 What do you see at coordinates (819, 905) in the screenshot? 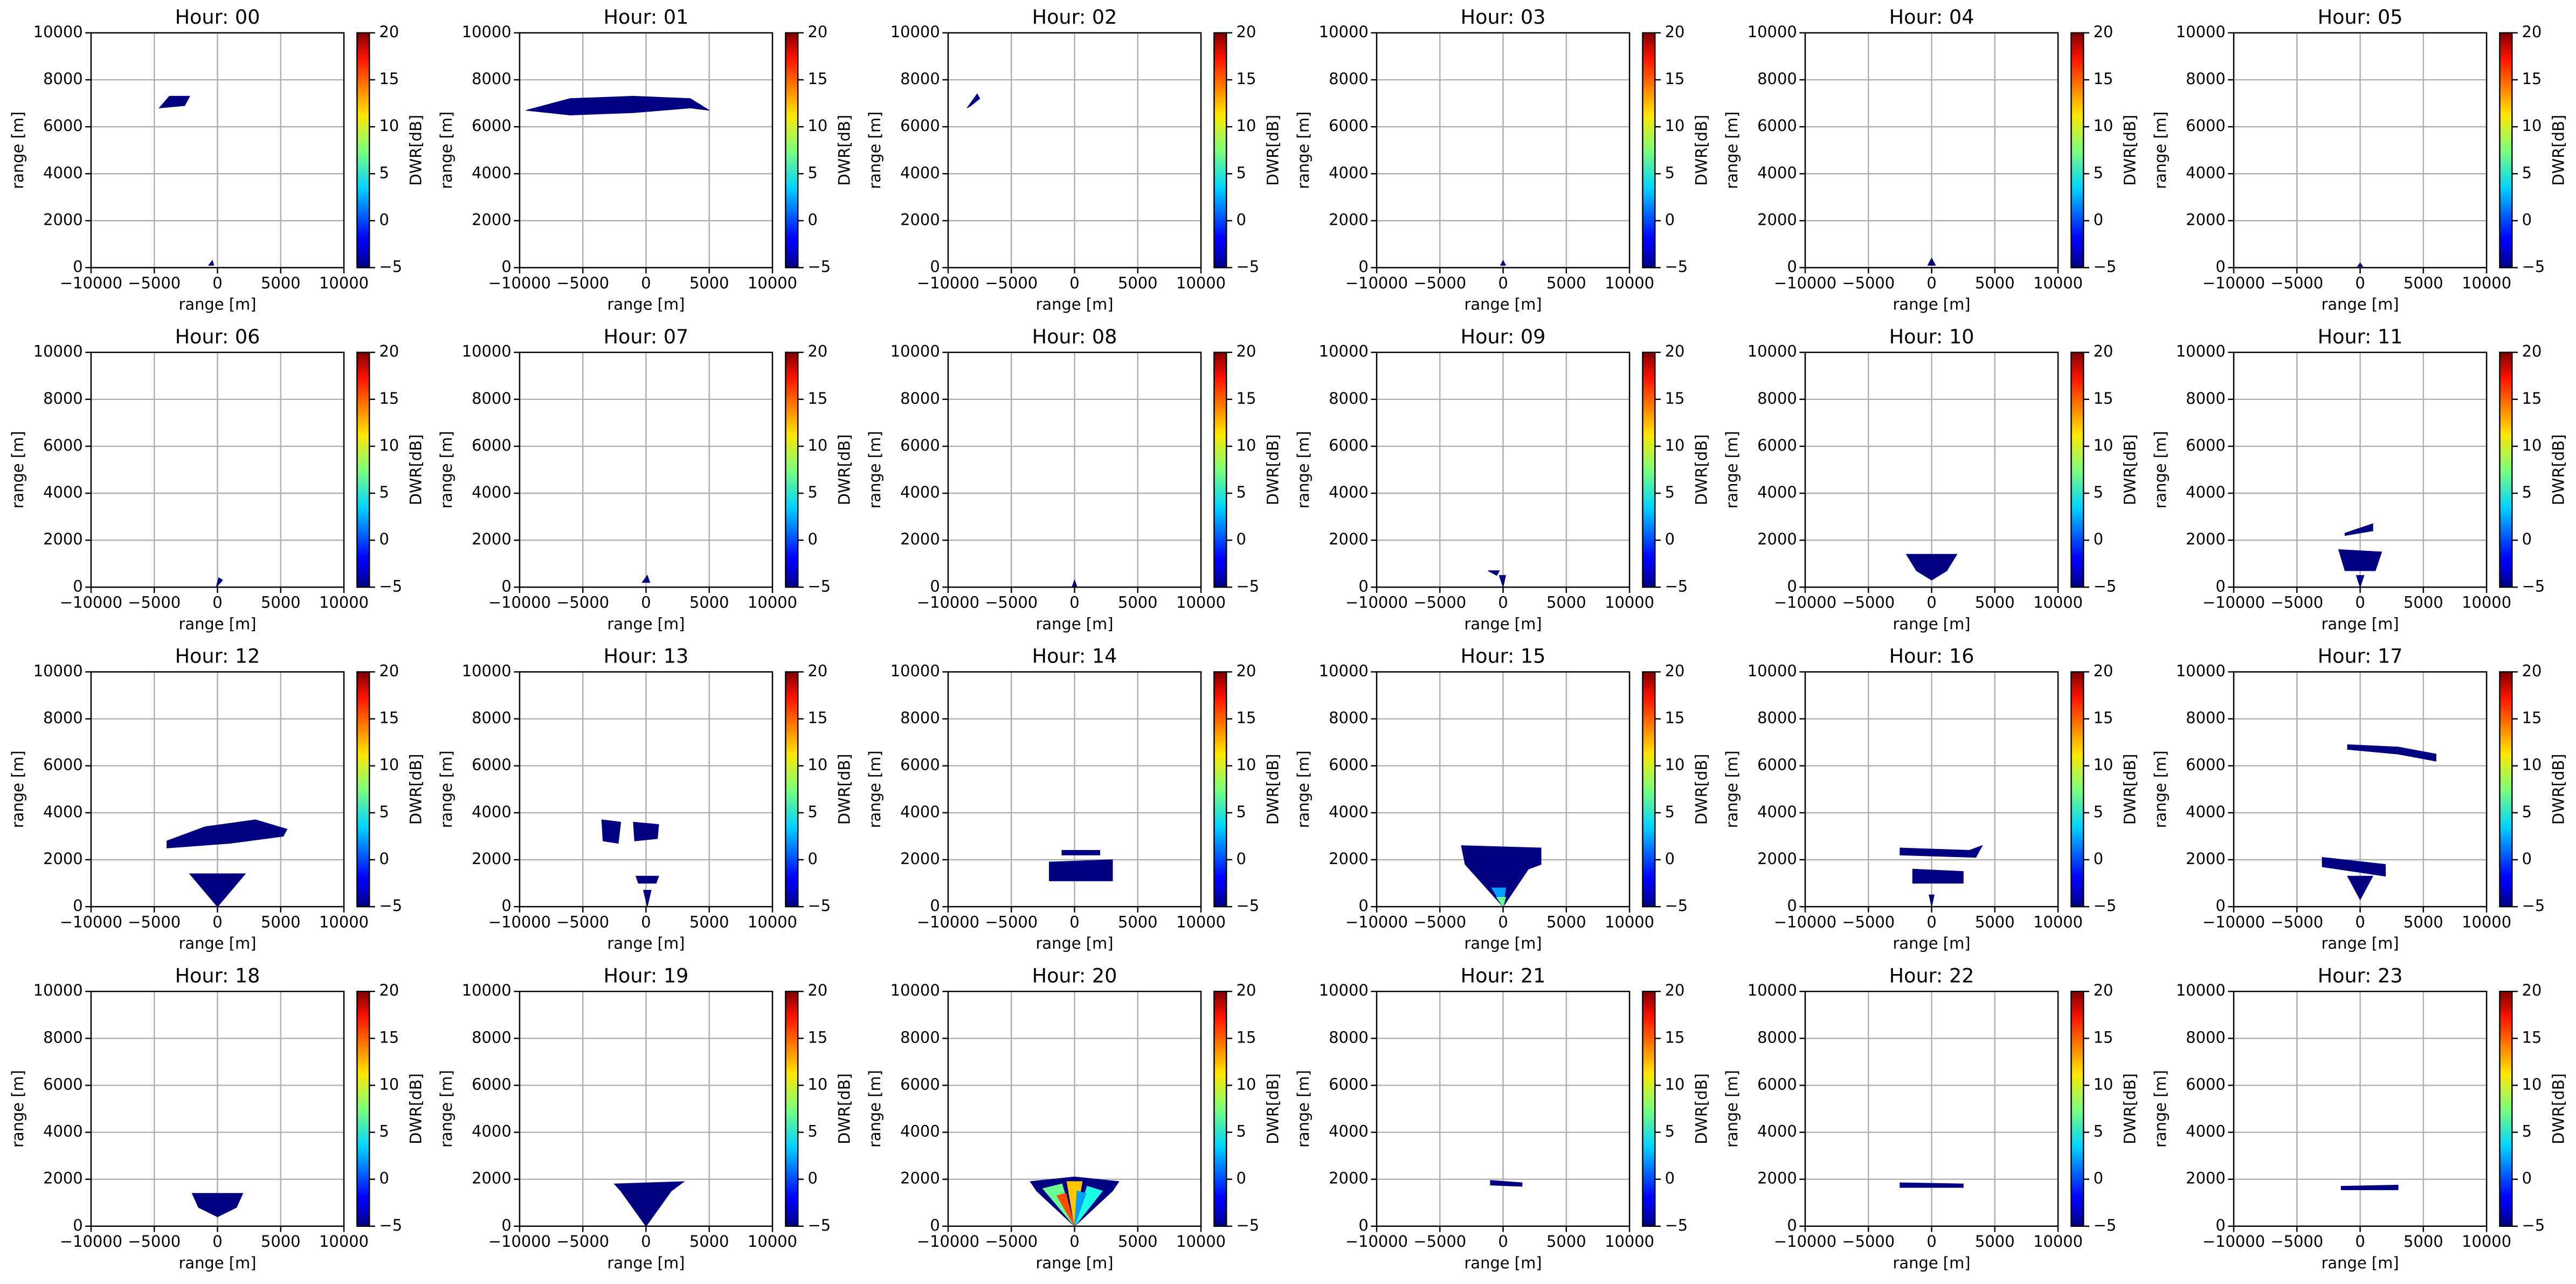
I see `colorbar-tick-label: −5` at bounding box center [819, 905].